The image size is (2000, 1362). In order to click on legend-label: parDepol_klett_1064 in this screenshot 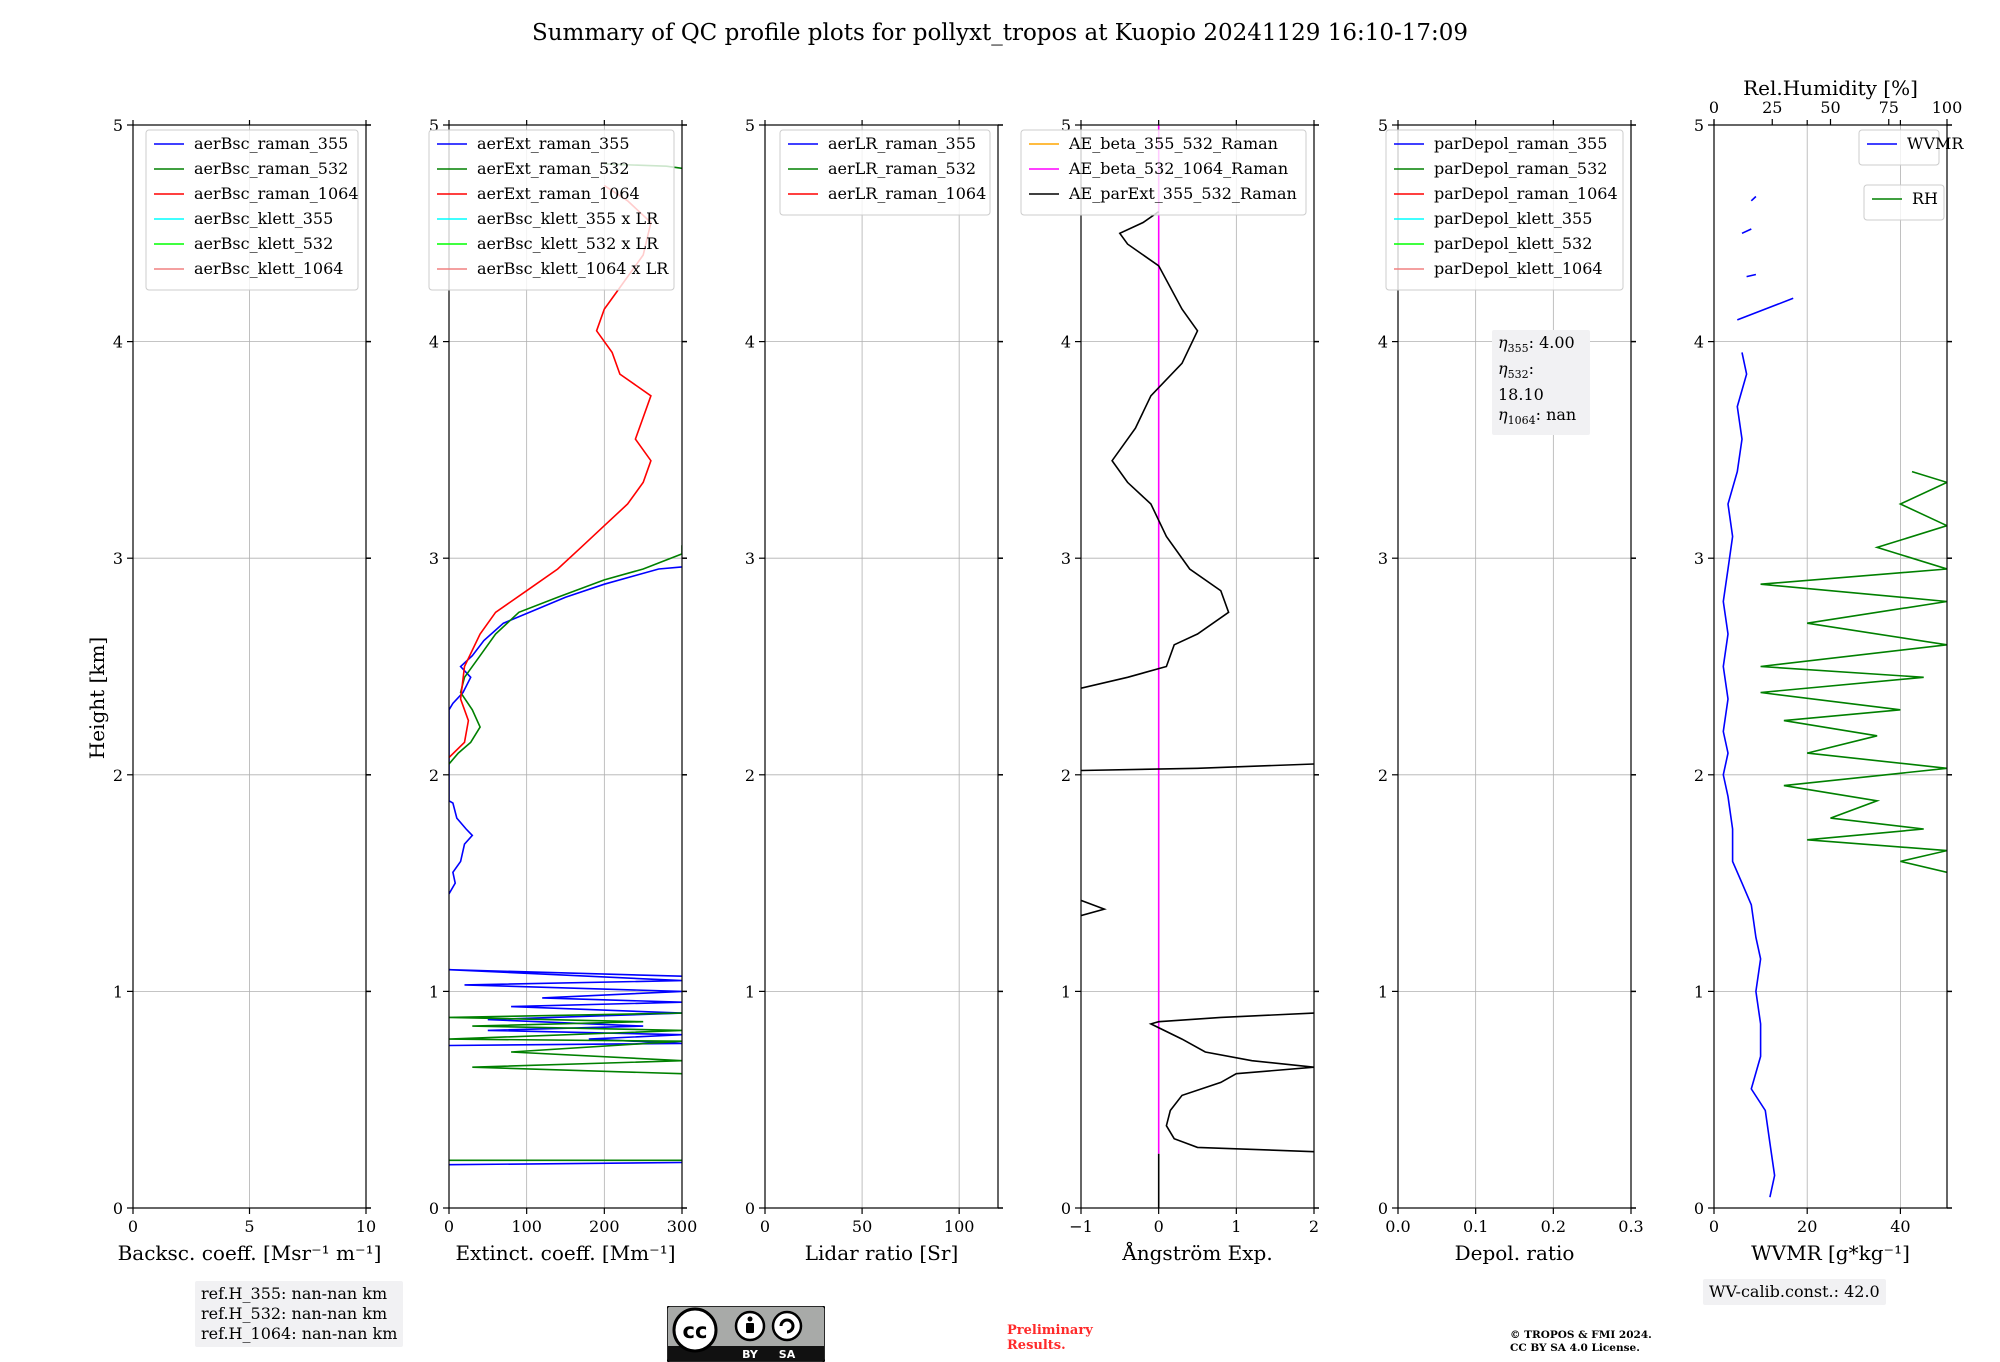, I will do `click(1518, 268)`.